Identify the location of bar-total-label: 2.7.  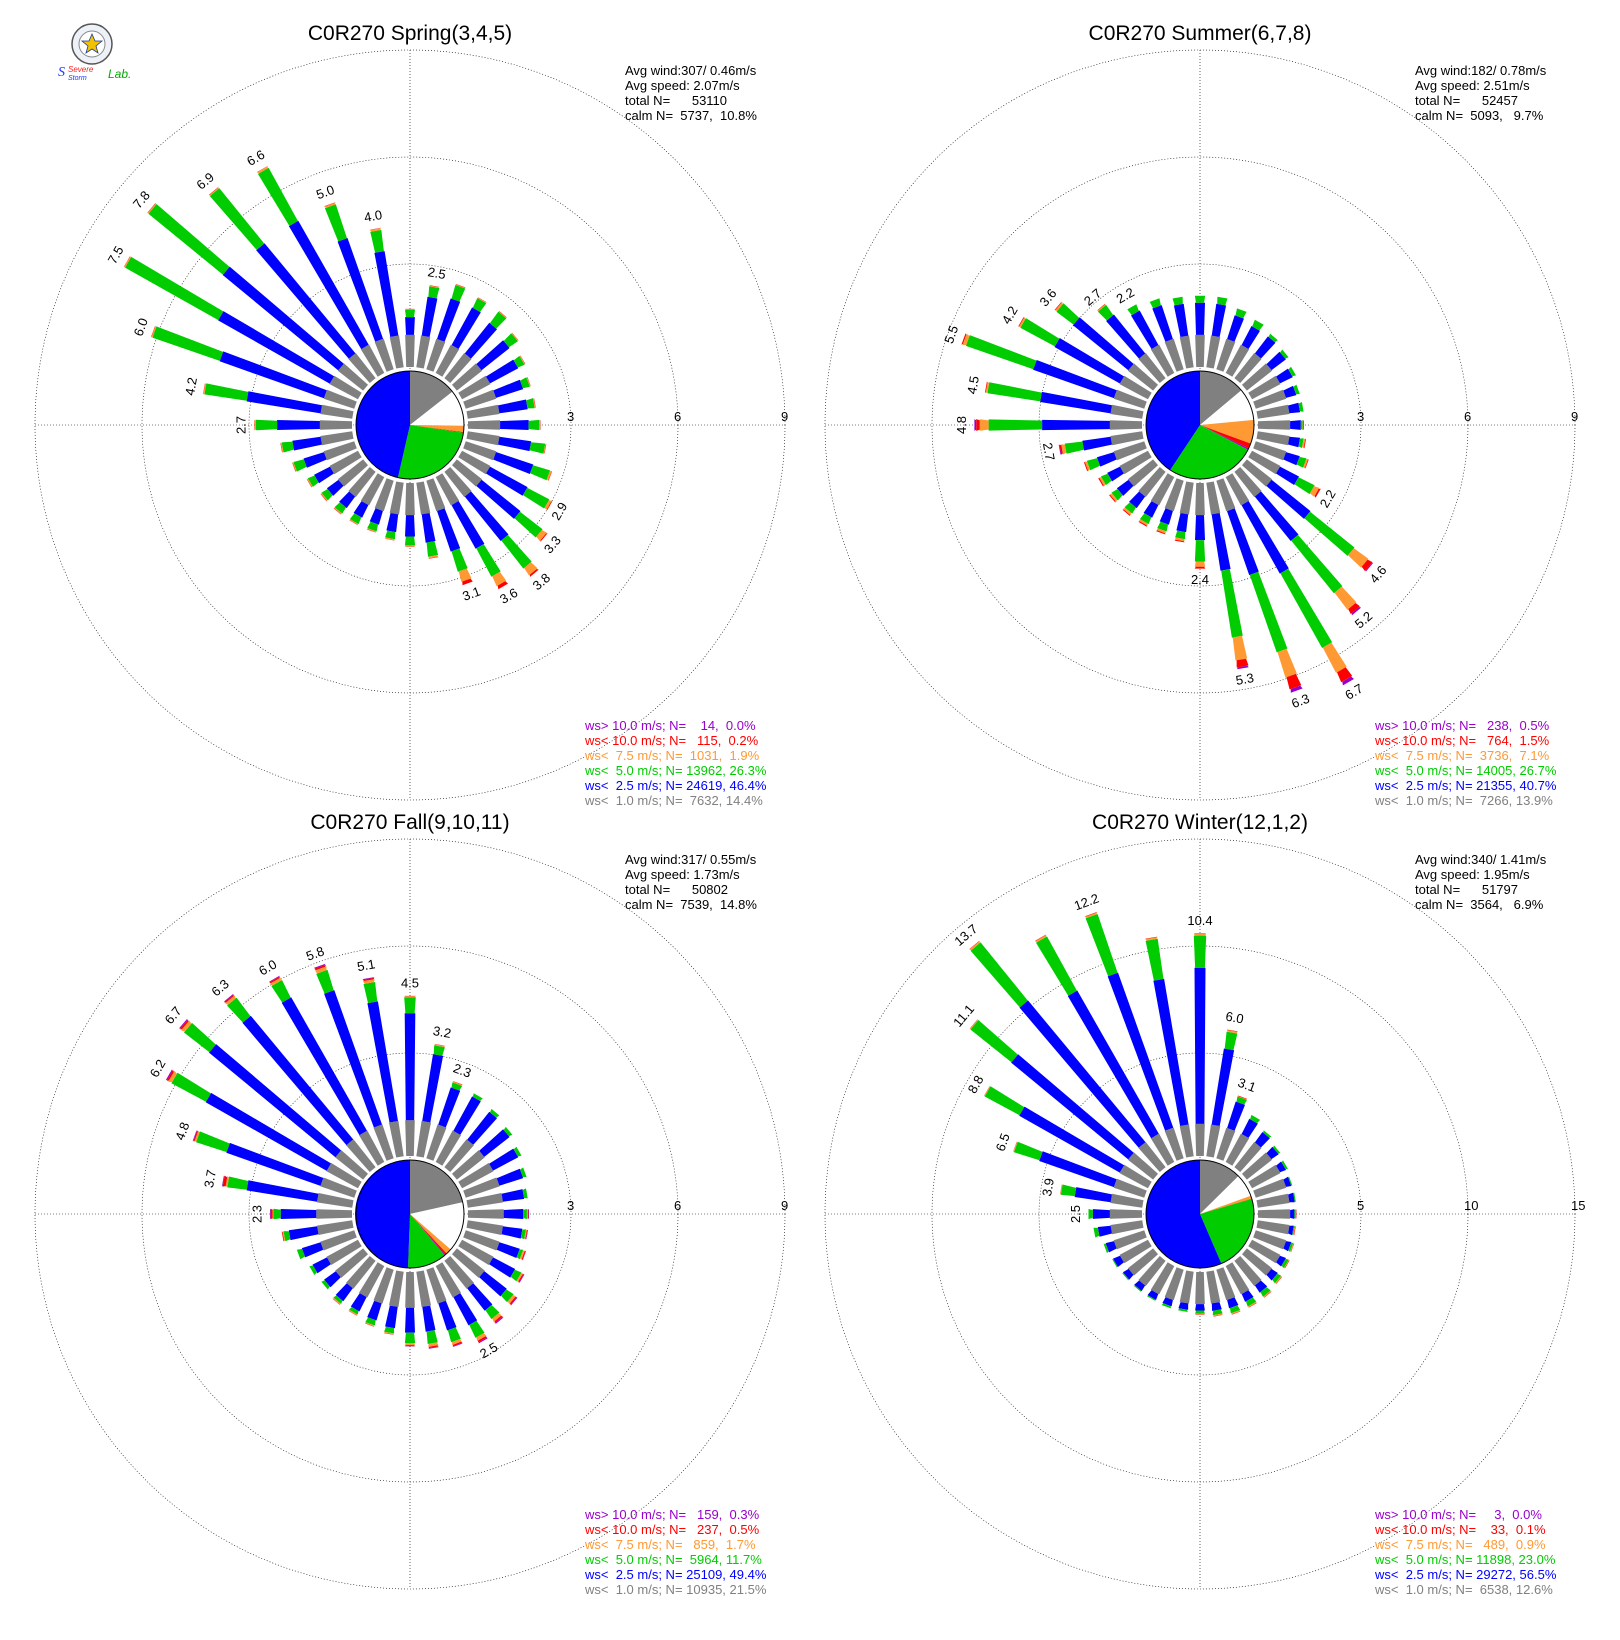
(1049, 451).